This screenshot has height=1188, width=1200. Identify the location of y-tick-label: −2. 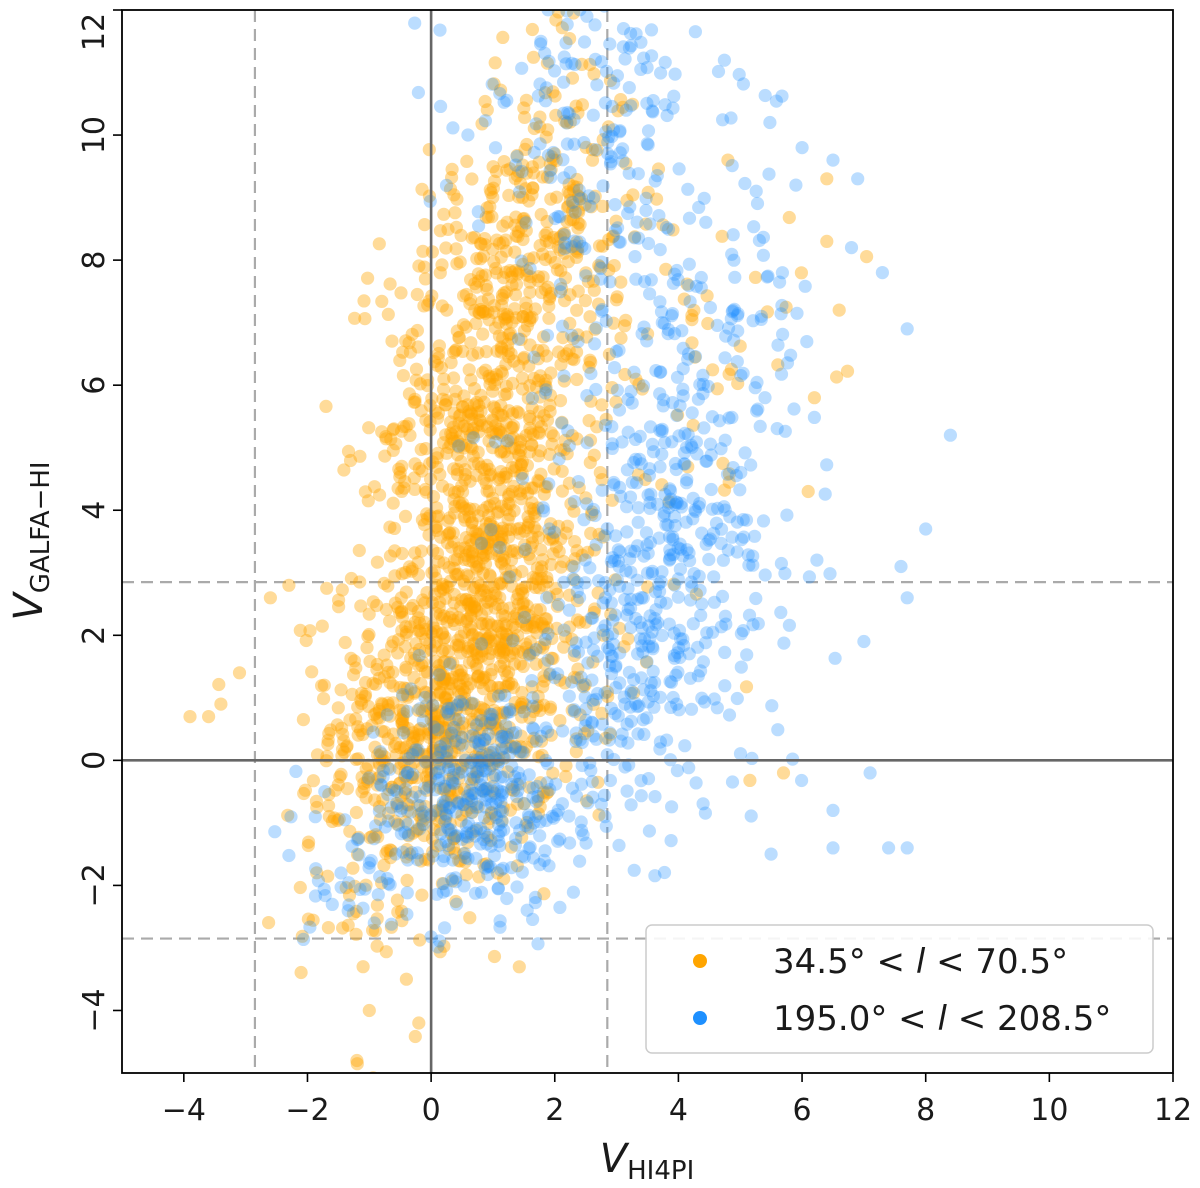
(94, 885).